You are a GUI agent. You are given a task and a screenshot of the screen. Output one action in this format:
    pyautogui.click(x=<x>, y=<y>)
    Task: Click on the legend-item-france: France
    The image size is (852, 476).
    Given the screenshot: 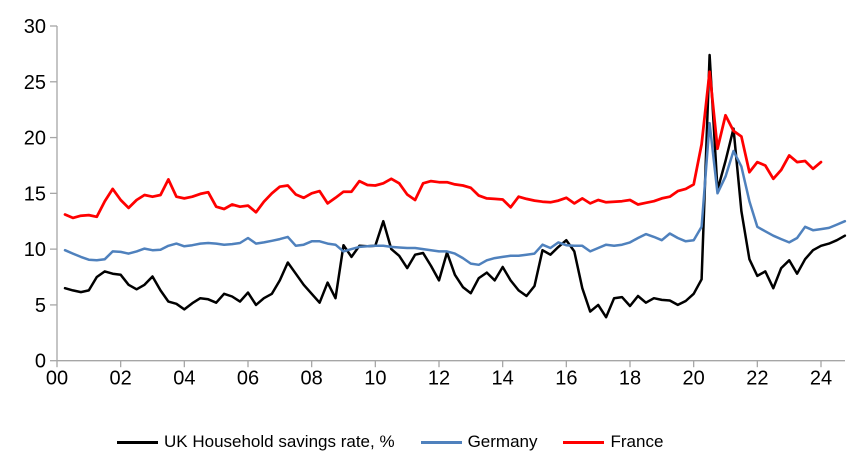 What is the action you would take?
    pyautogui.click(x=613, y=442)
    